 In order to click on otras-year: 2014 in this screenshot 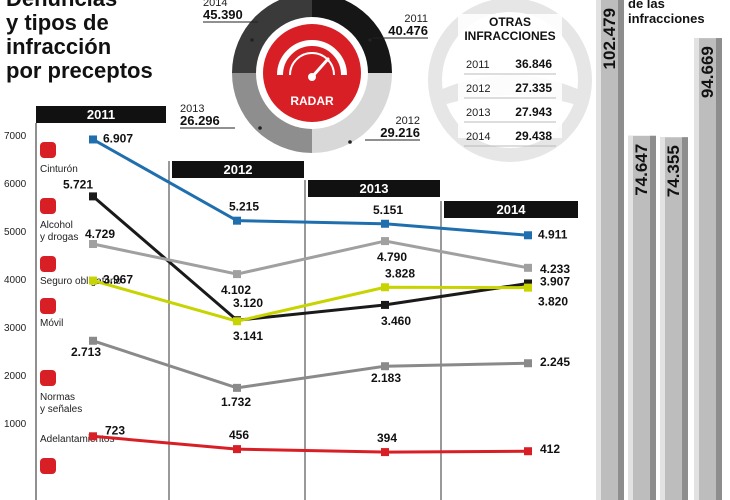, I will do `click(478, 137)`.